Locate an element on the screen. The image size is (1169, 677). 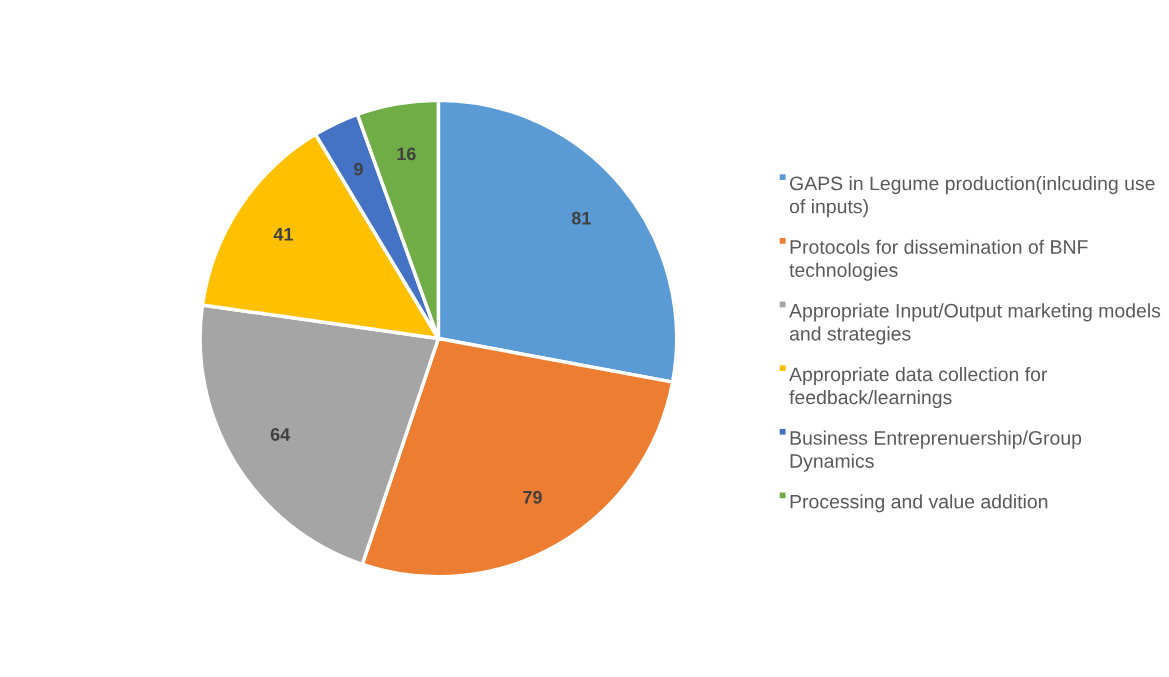
legend-label: Appropriate Input/Output marketing models and strategies is located at coordinates (975, 324).